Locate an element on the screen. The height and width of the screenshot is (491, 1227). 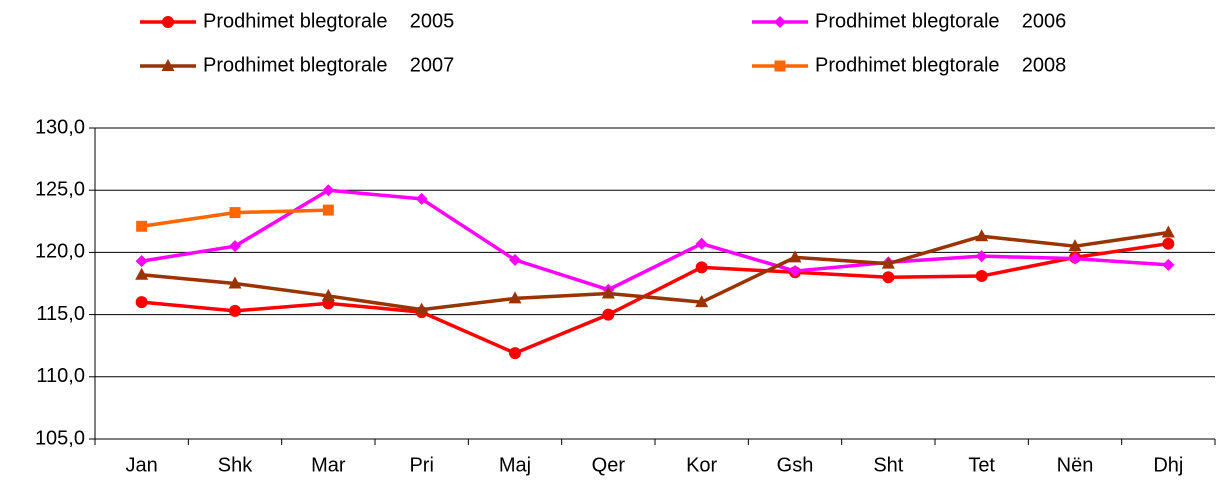
y-tick-label: 105,0 is located at coordinates (60, 438).